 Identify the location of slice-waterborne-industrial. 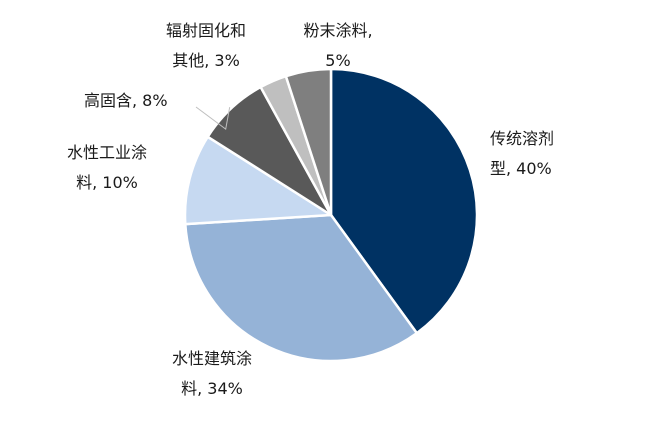
(258, 180).